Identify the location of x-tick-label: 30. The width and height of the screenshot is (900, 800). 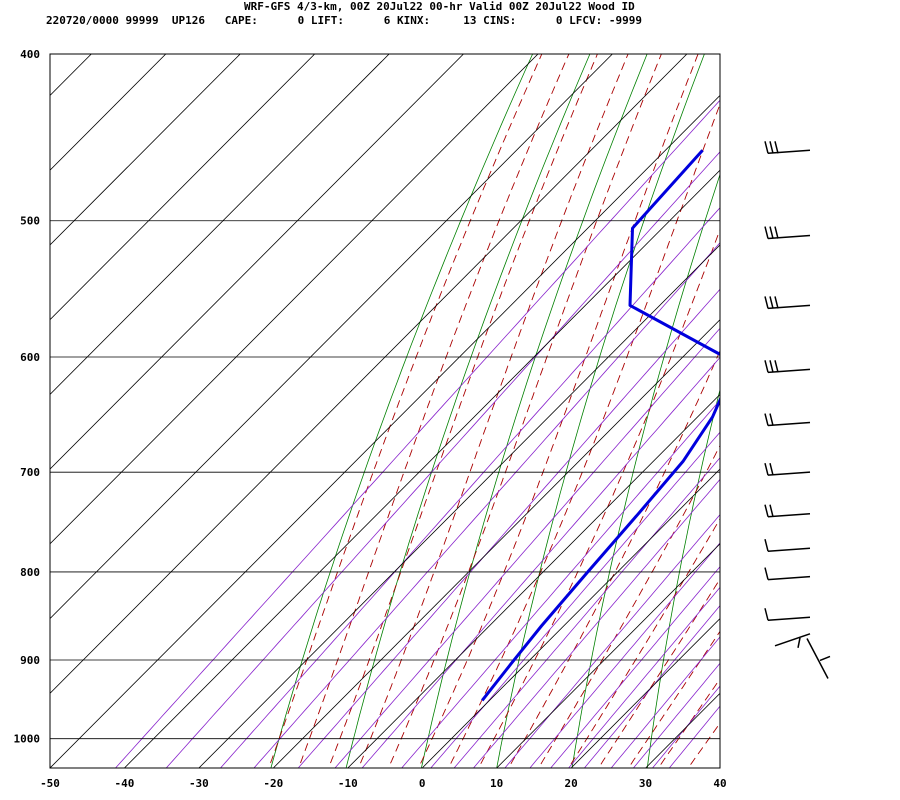
(645, 783).